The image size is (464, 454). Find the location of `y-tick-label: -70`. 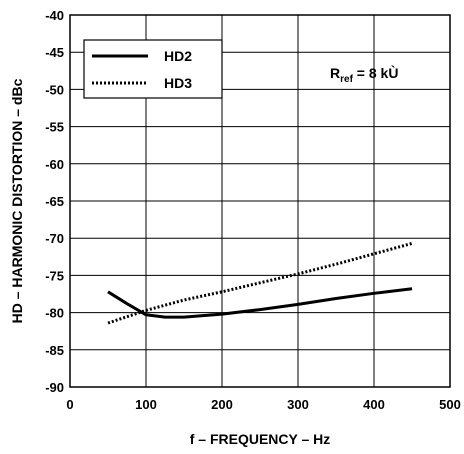

y-tick-label: -70 is located at coordinates (54, 238).